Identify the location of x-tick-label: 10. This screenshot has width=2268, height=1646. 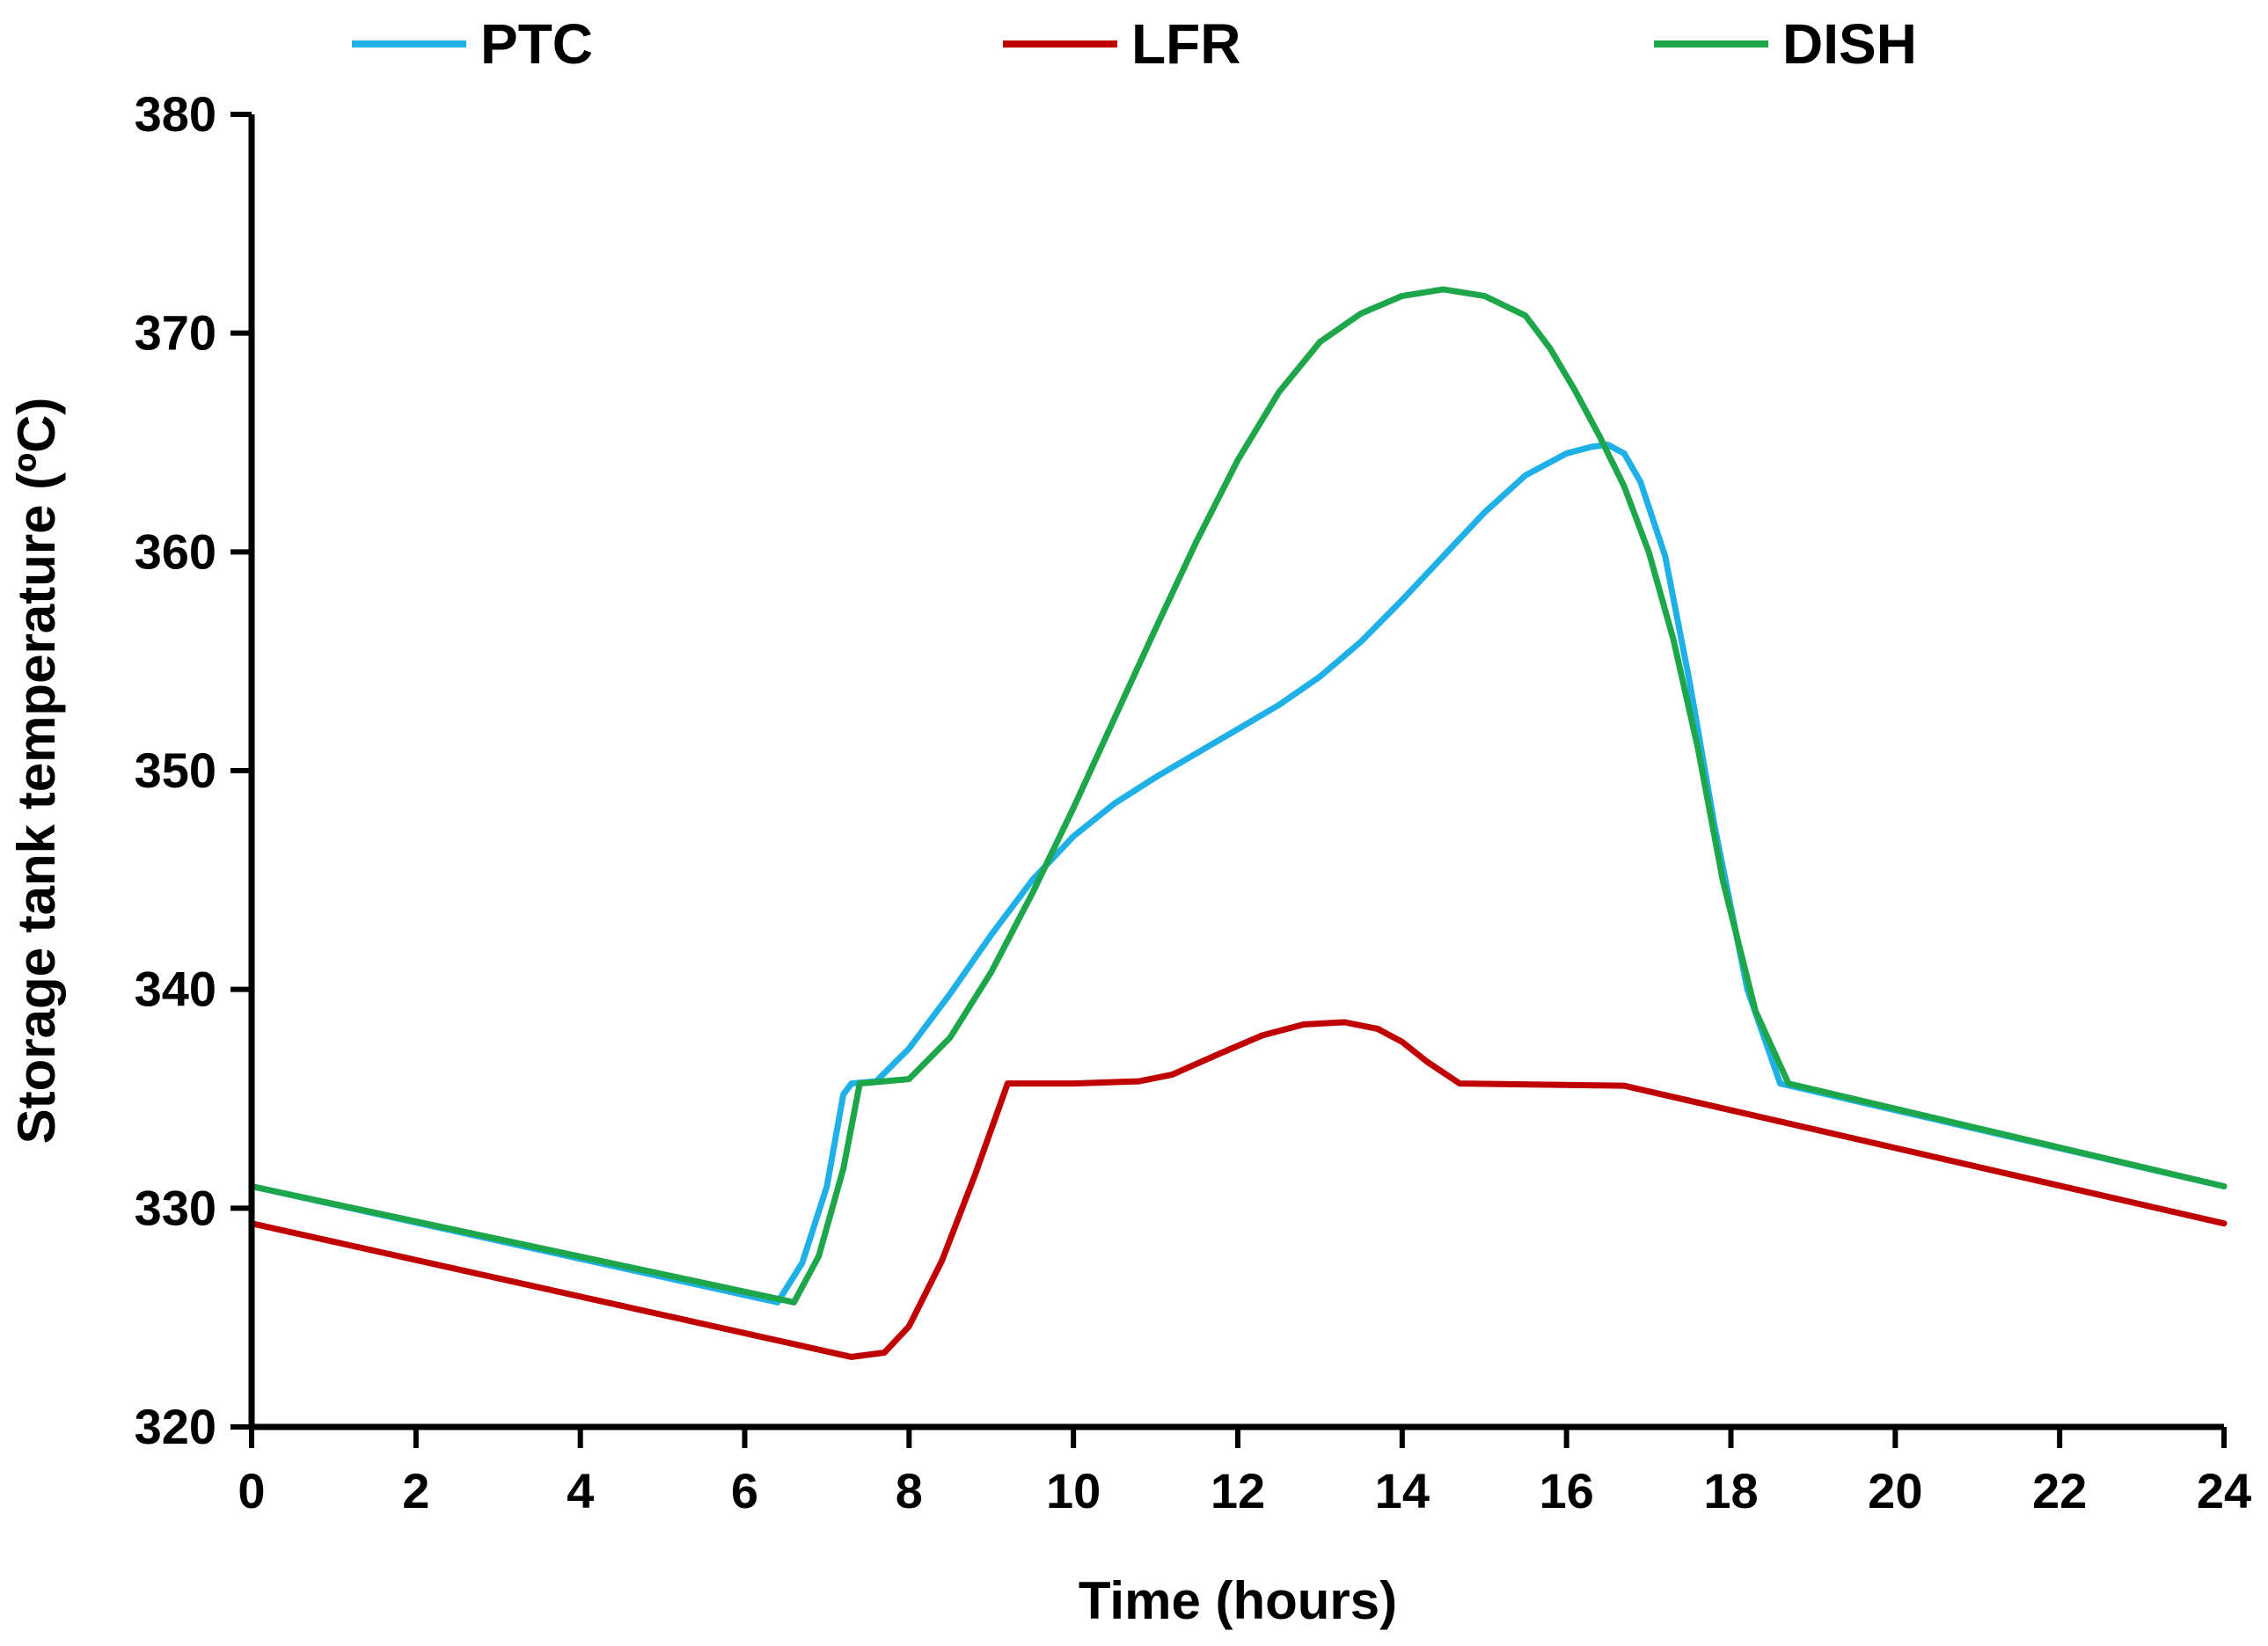
(1073, 1490).